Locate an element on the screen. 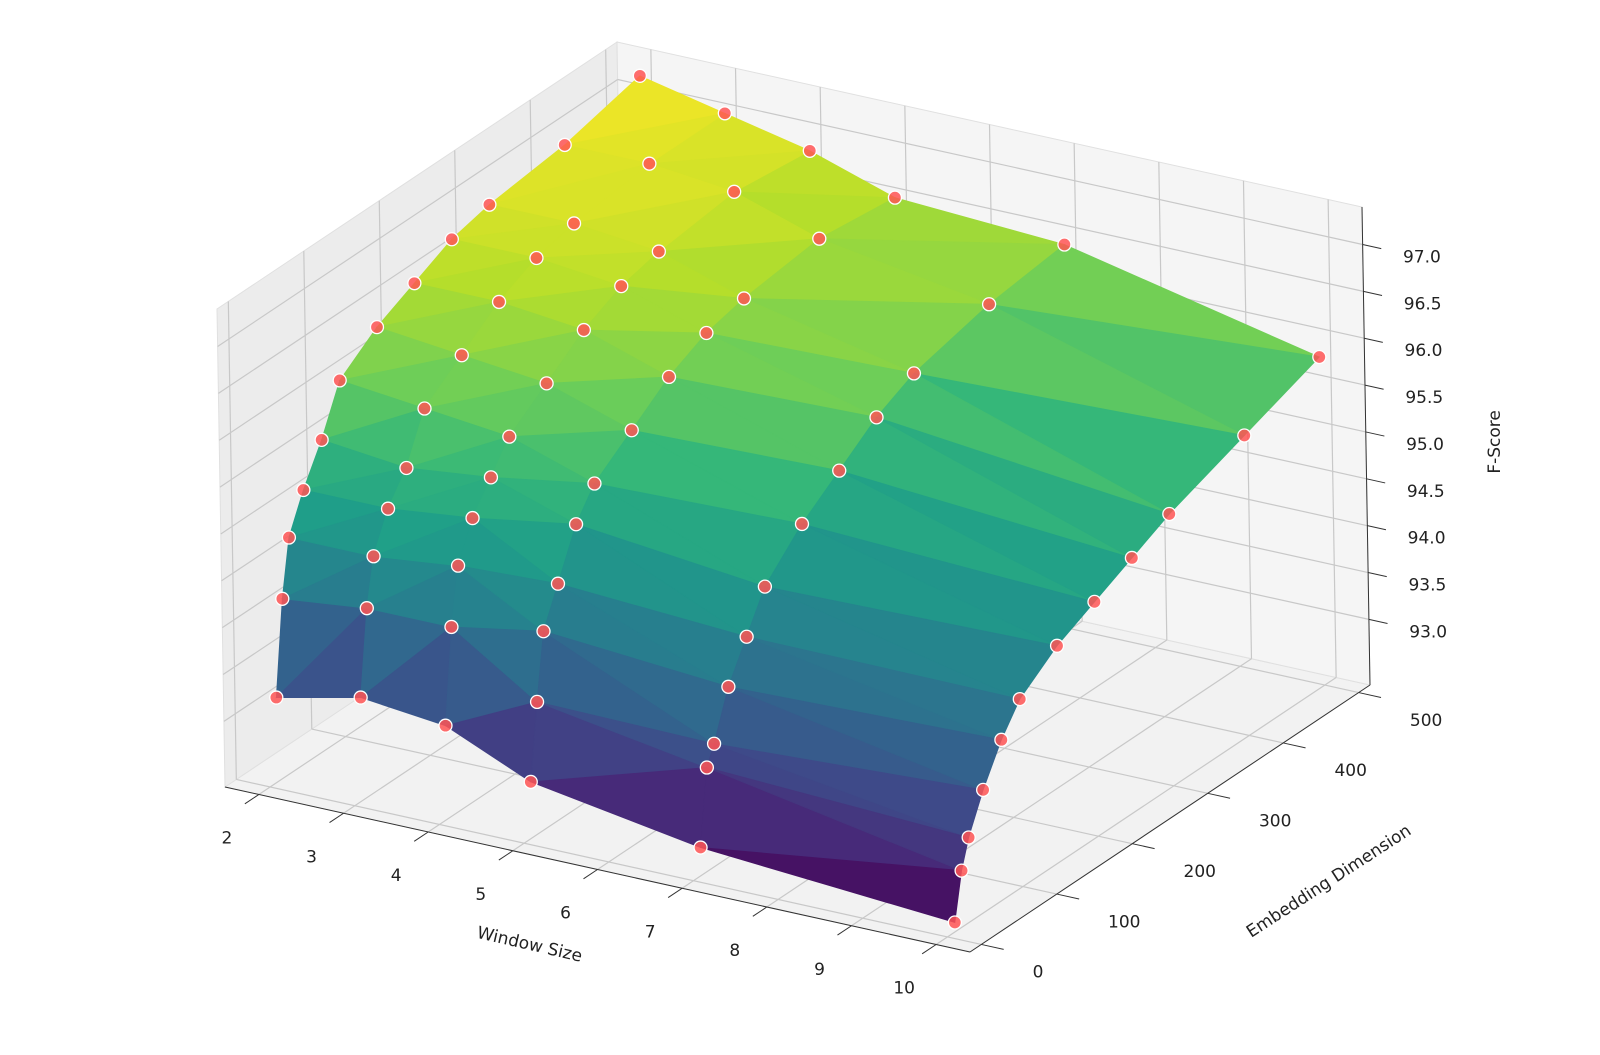 The image size is (1600, 1055). x-tick-label: 9 is located at coordinates (819, 970).